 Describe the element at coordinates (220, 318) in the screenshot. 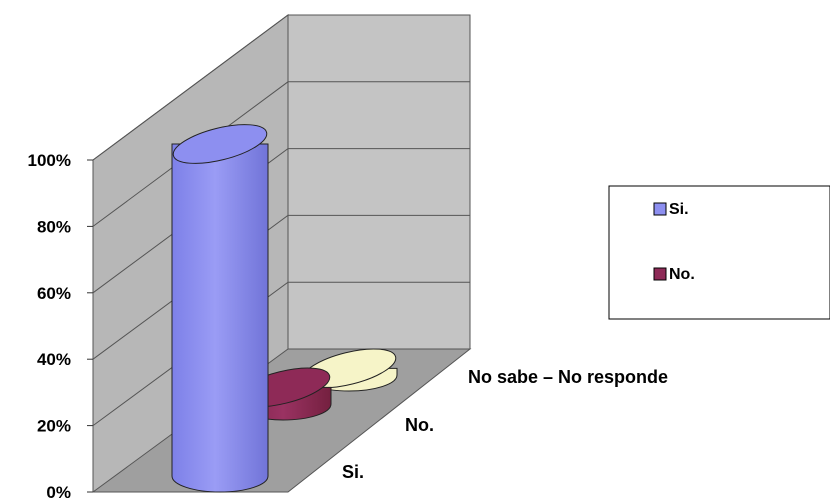

I see `bar-body` at that location.